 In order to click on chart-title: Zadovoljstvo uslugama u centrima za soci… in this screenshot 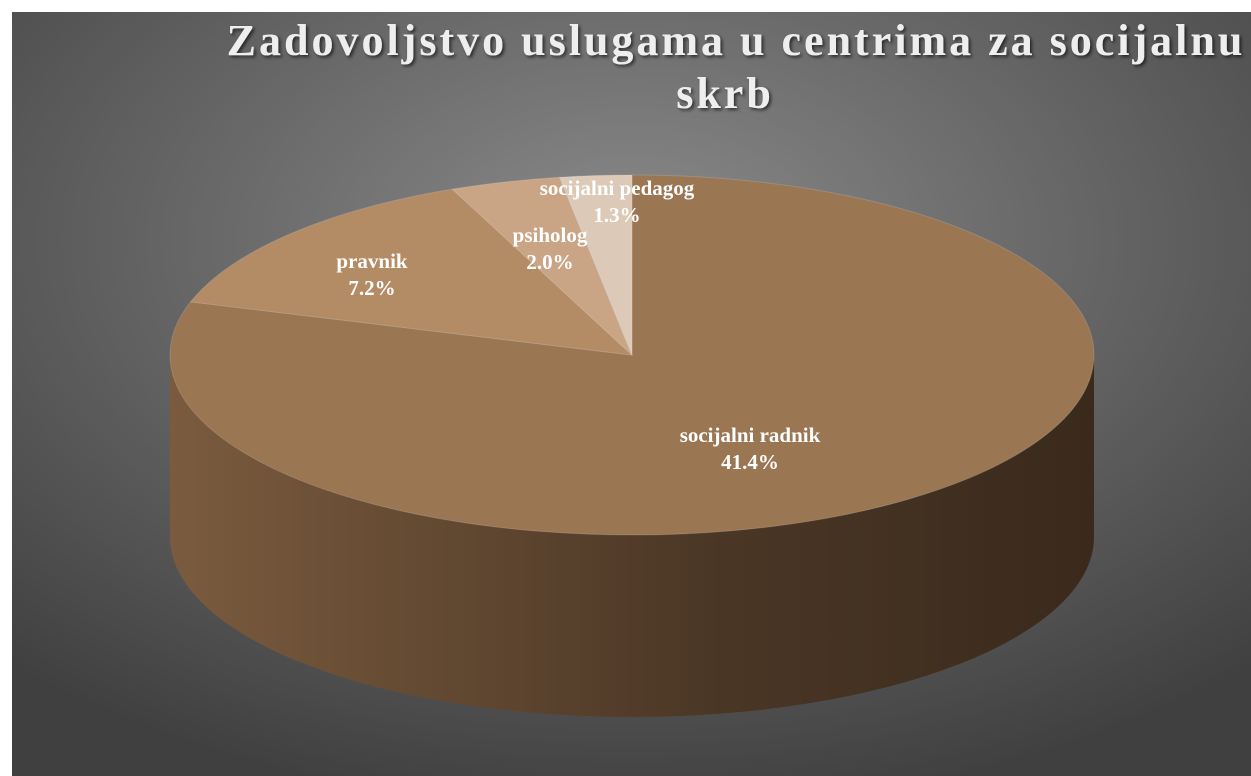, I will do `click(736, 40)`.